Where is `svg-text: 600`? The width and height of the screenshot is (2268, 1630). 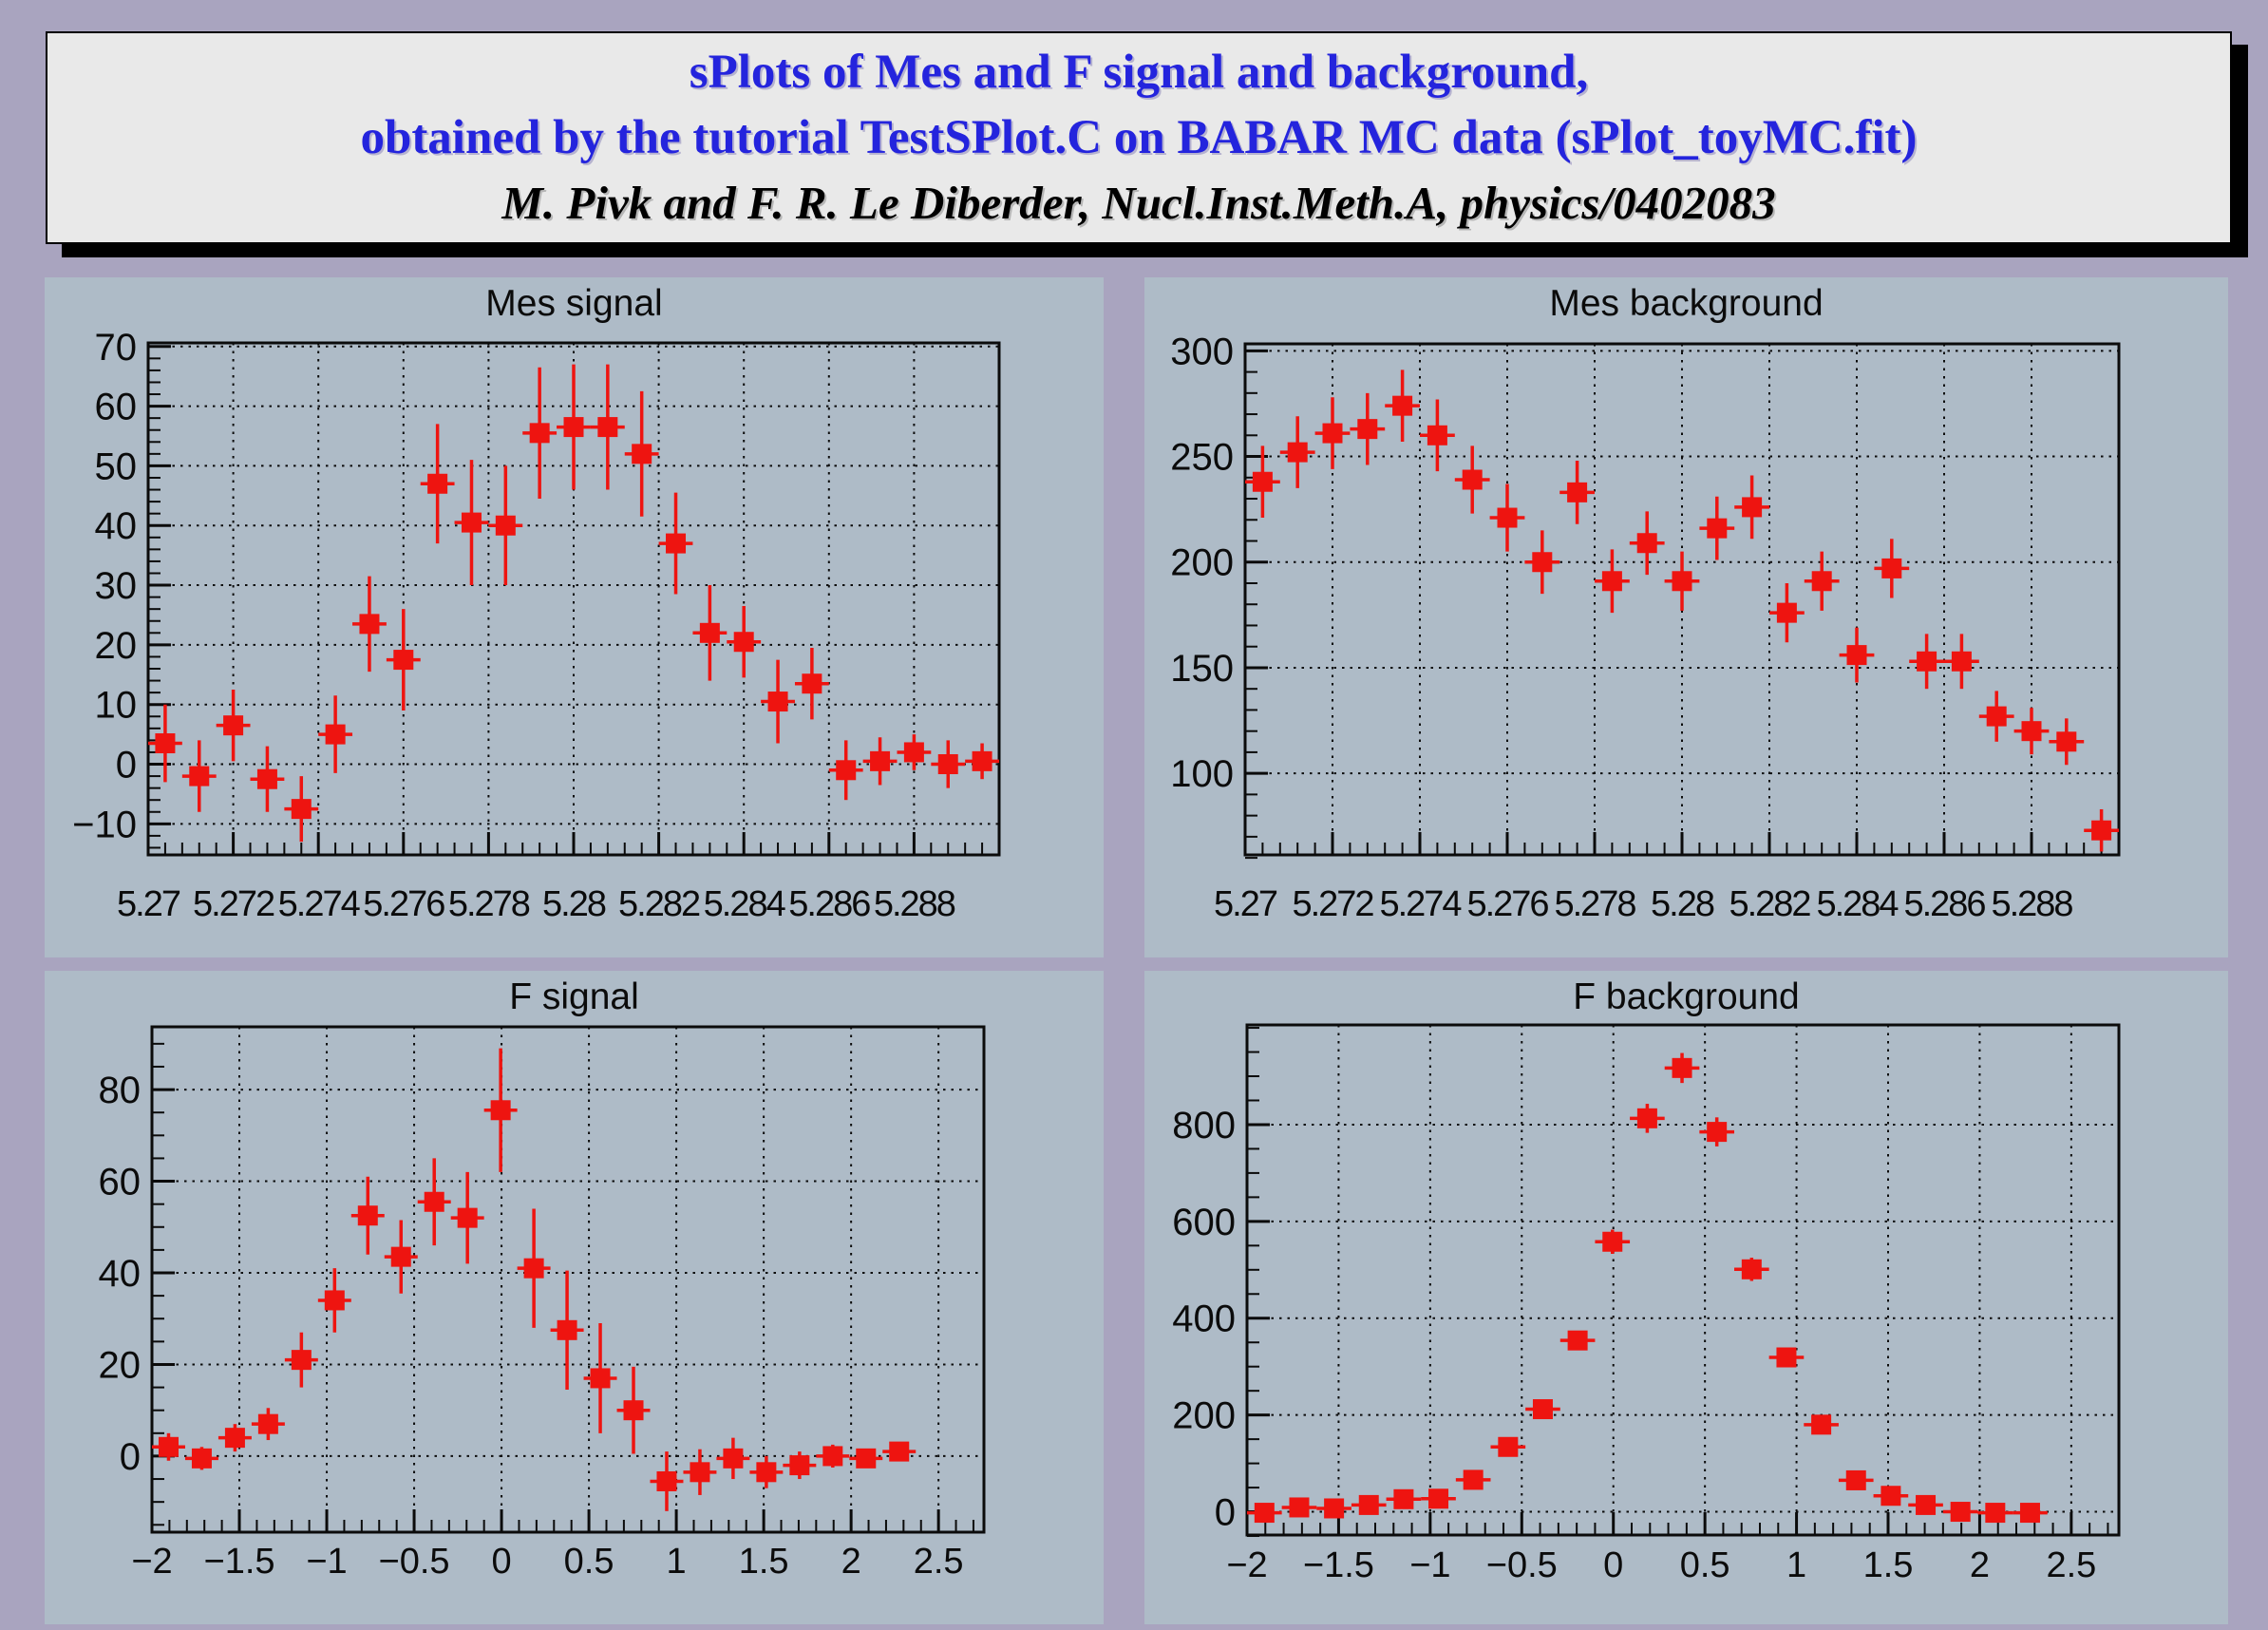 svg-text: 600 is located at coordinates (1204, 1222).